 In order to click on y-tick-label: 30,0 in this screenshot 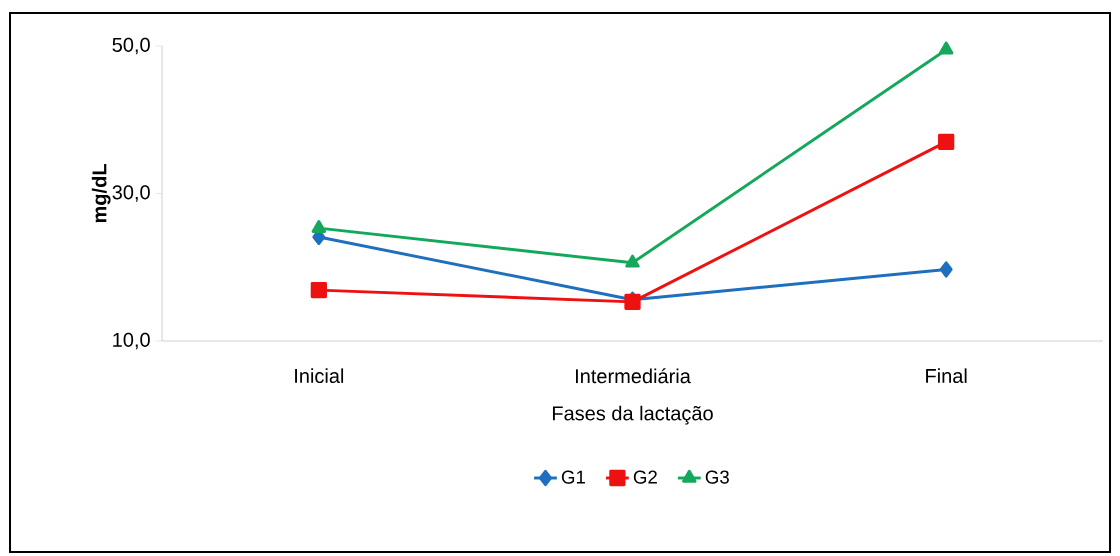, I will do `click(131, 193)`.